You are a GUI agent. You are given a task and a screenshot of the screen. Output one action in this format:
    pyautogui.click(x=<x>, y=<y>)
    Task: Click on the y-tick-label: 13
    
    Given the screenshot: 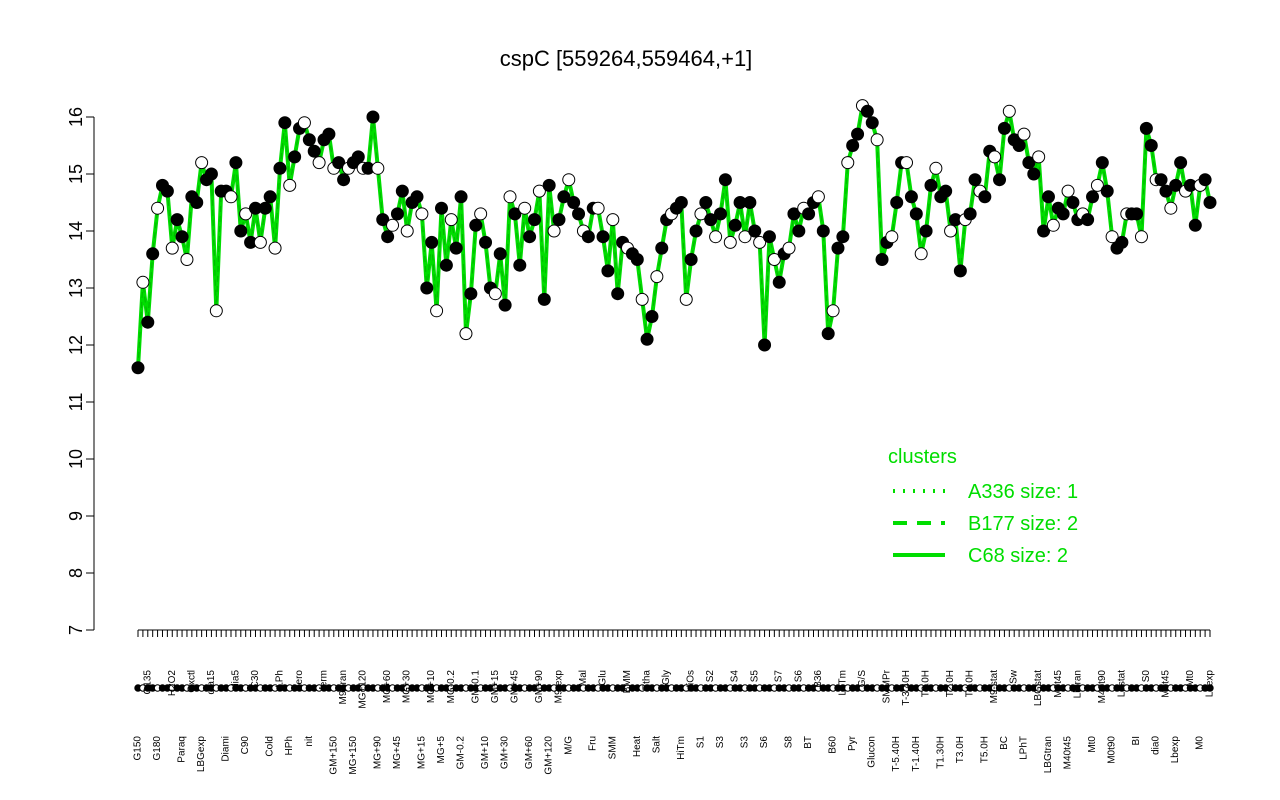 What is the action you would take?
    pyautogui.click(x=76, y=288)
    